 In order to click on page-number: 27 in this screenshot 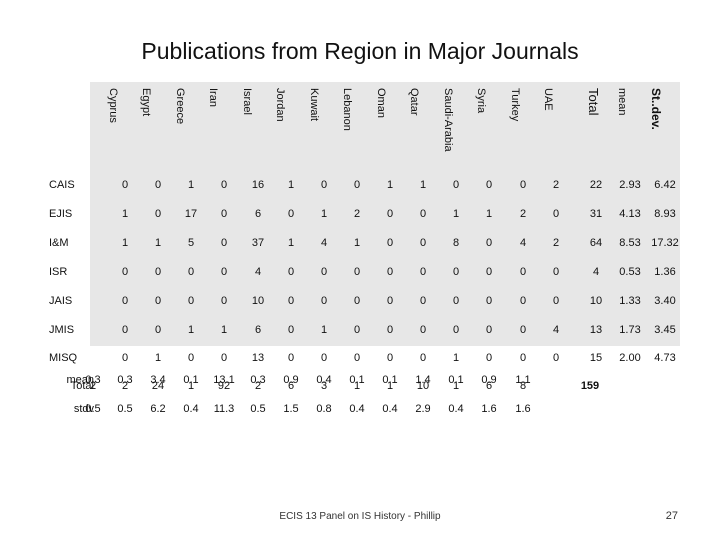, I will do `click(671, 516)`.